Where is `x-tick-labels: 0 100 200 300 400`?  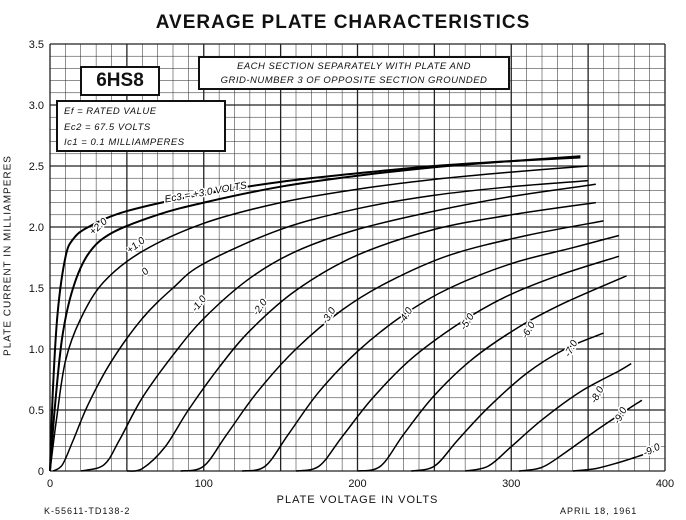 x-tick-labels: 0 100 200 300 400 is located at coordinates (360, 484).